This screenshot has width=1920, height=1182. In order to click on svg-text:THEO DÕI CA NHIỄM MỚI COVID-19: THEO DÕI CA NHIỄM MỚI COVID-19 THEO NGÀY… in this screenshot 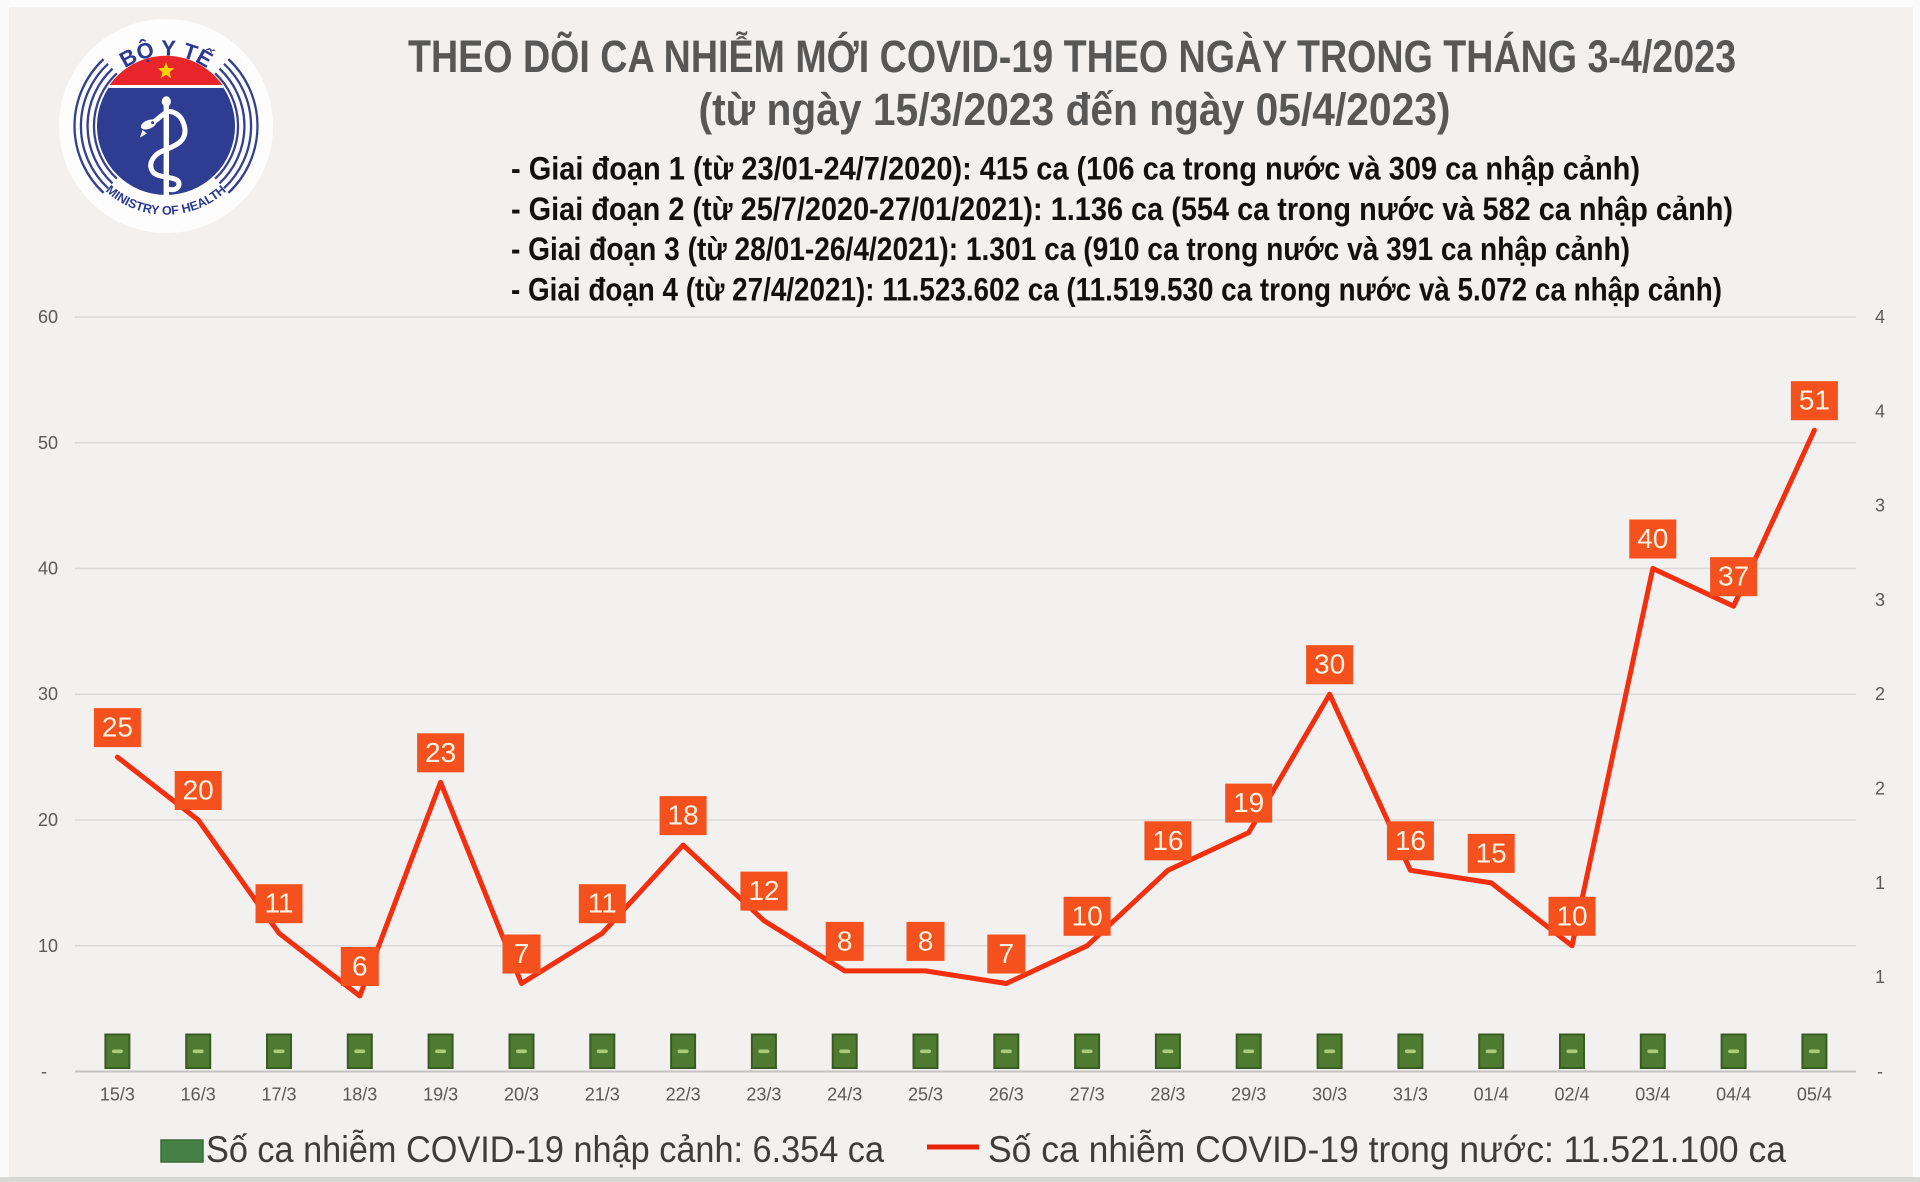, I will do `click(1072, 56)`.